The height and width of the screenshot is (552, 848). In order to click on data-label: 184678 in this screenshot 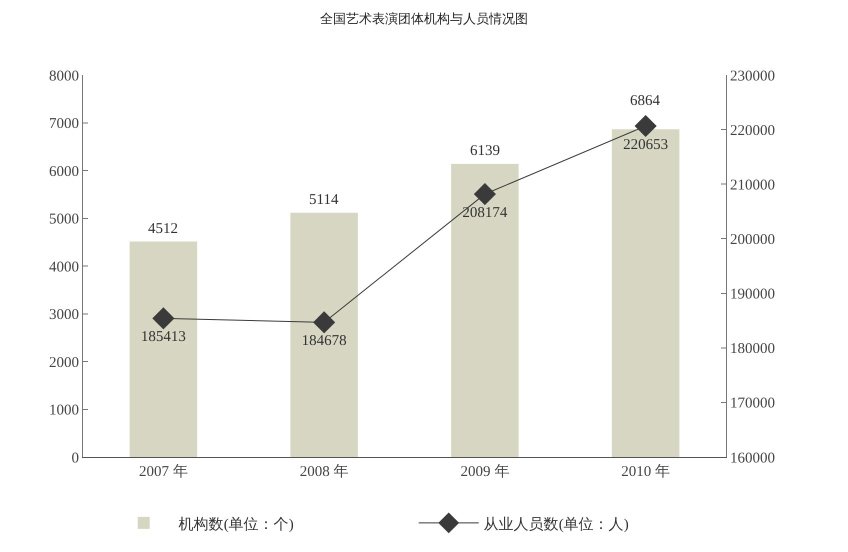, I will do `click(324, 341)`.